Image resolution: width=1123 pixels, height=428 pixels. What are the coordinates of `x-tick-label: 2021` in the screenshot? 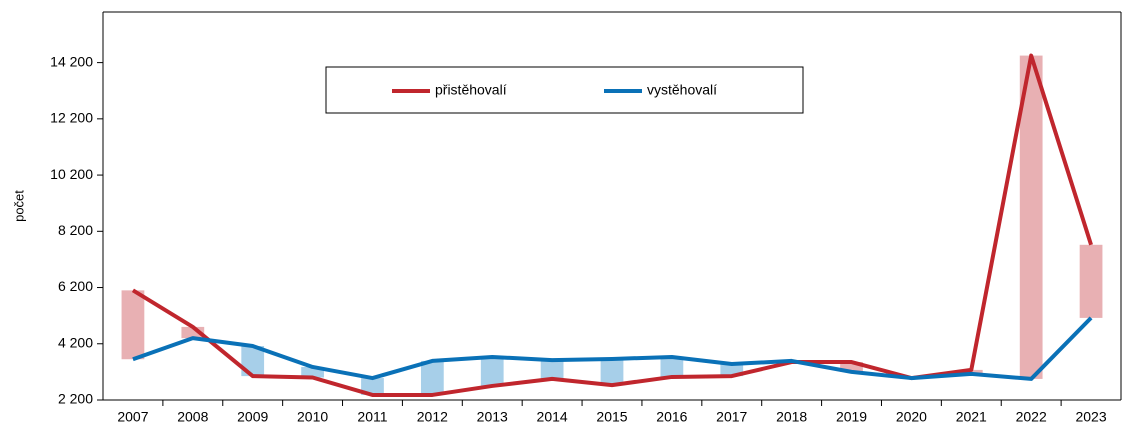 It's located at (971, 417).